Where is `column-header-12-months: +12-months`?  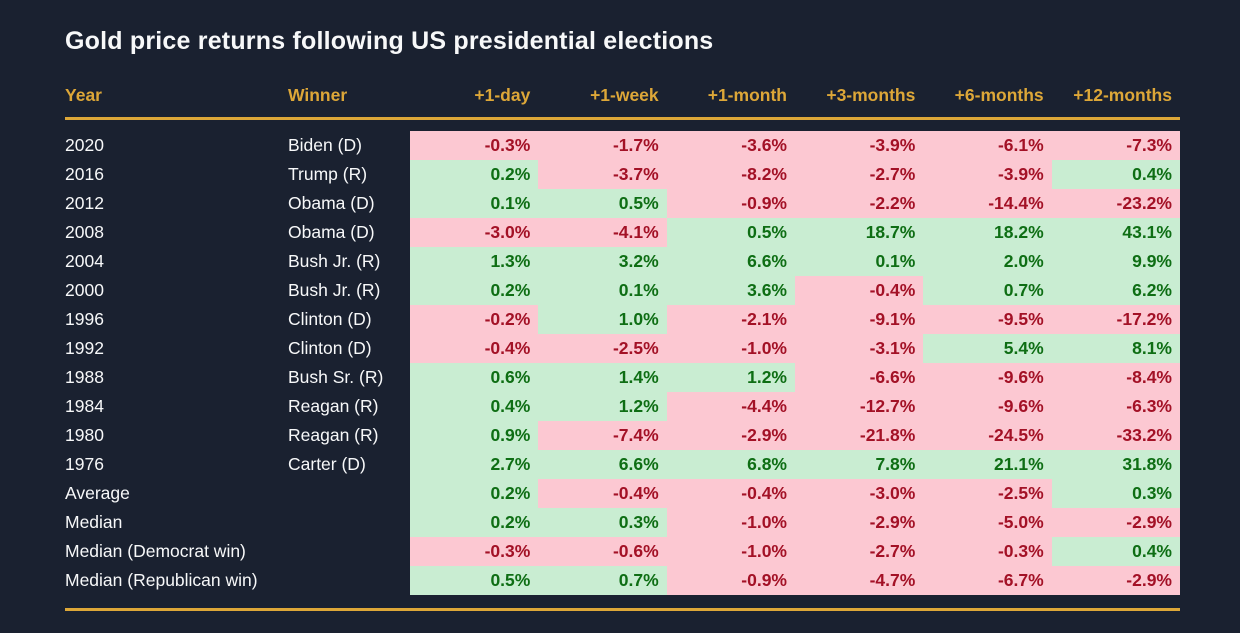 column-header-12-months: +12-months is located at coordinates (1122, 95).